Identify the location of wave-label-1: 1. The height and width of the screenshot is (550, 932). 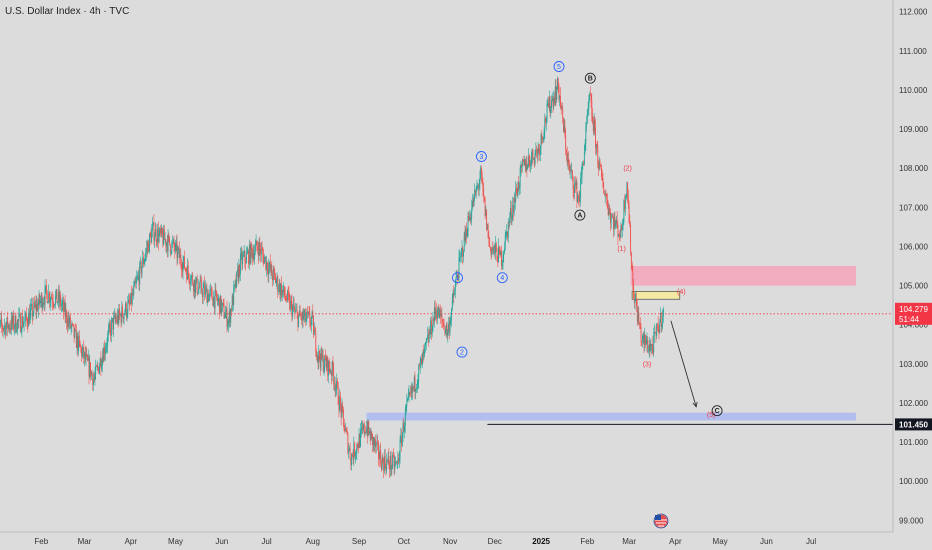
(457, 278).